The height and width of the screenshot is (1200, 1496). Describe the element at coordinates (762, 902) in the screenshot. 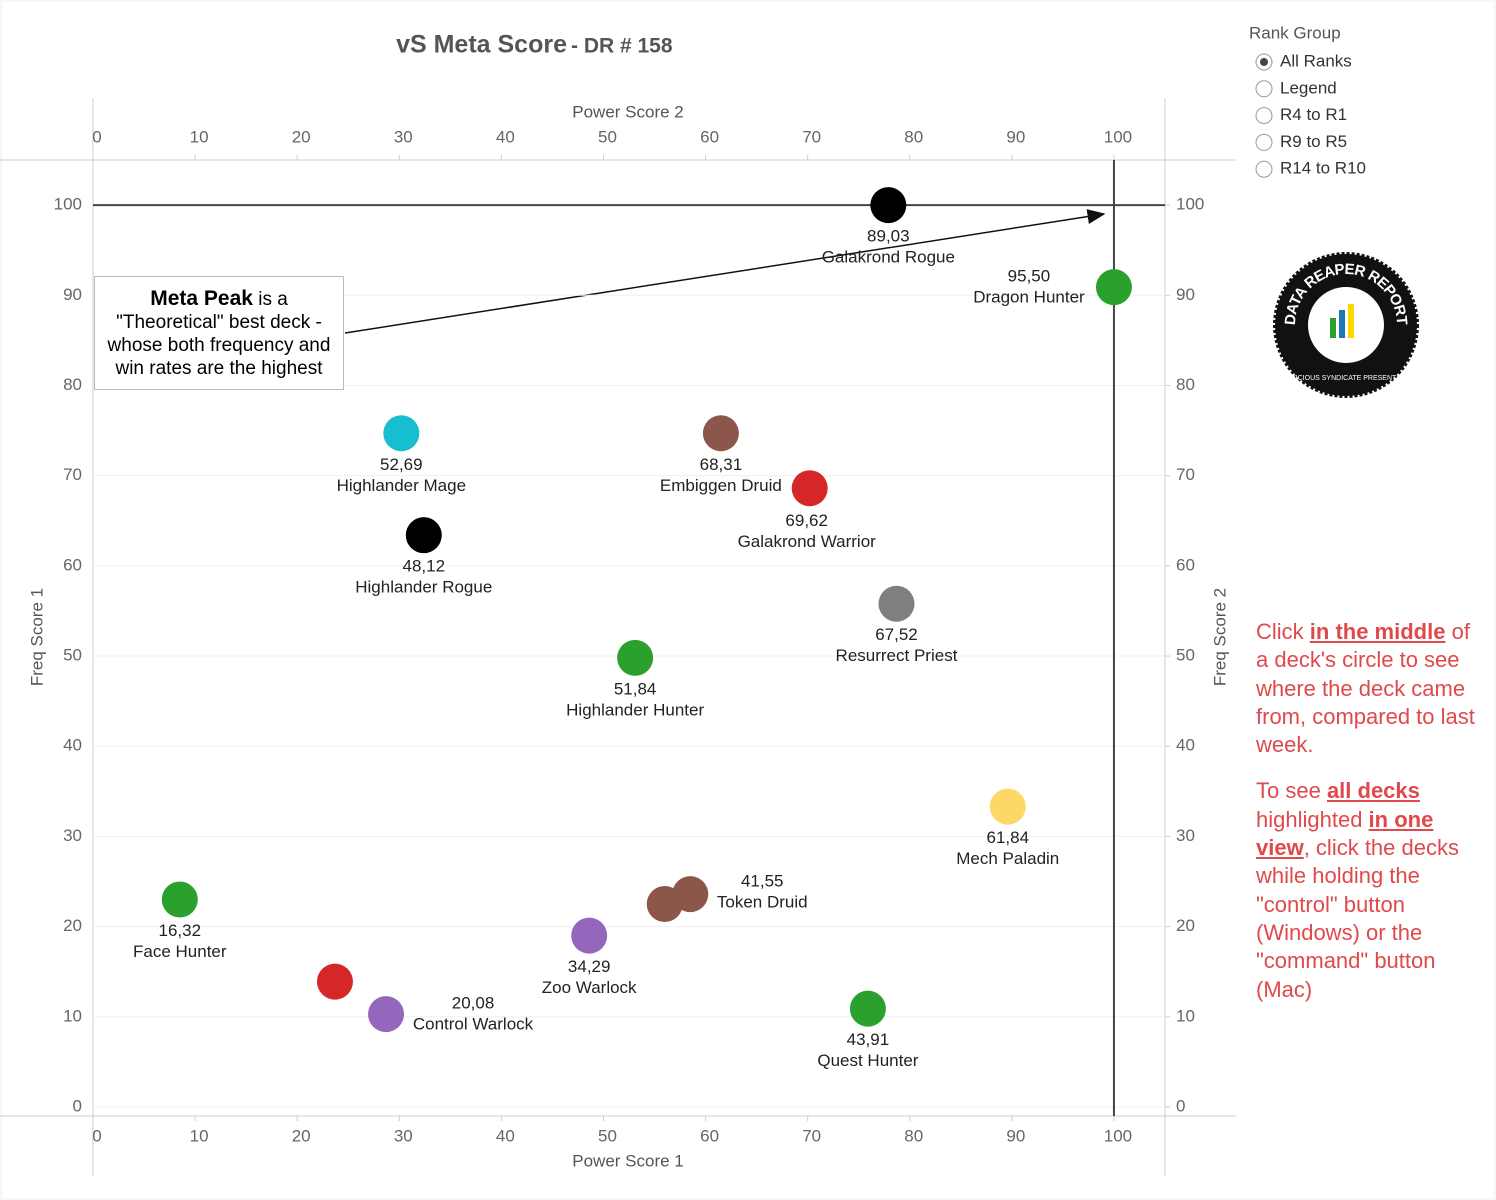

I see `deck-label: Token Druid` at that location.